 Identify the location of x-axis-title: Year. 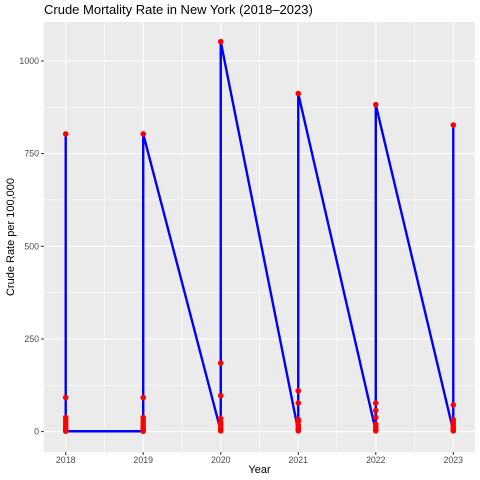
(259, 470).